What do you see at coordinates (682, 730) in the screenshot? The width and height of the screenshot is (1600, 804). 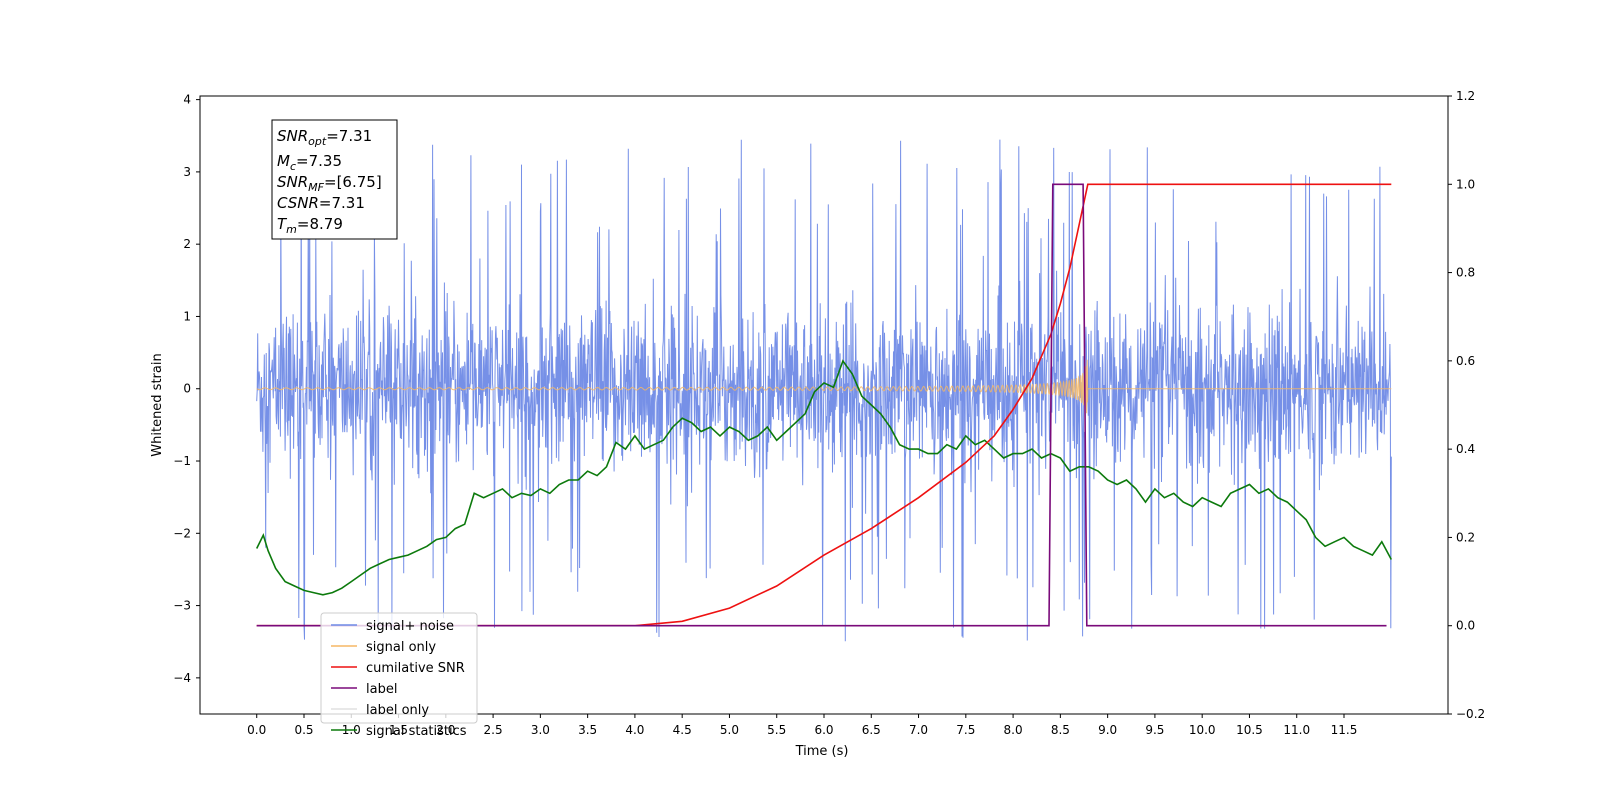 I see `x-tick-label: 4.5` at bounding box center [682, 730].